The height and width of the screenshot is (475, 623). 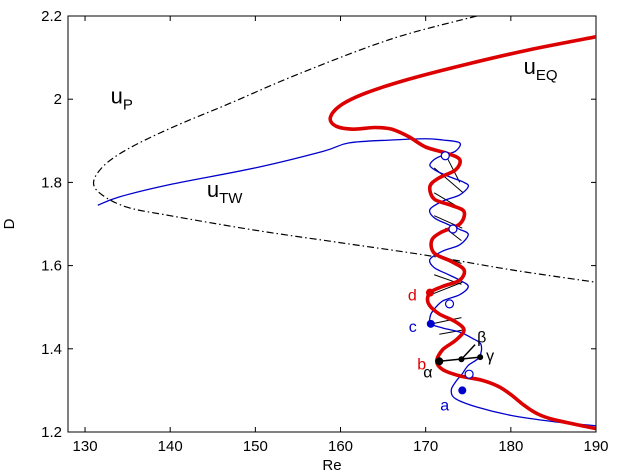 I want to click on point-a, so click(x=462, y=390).